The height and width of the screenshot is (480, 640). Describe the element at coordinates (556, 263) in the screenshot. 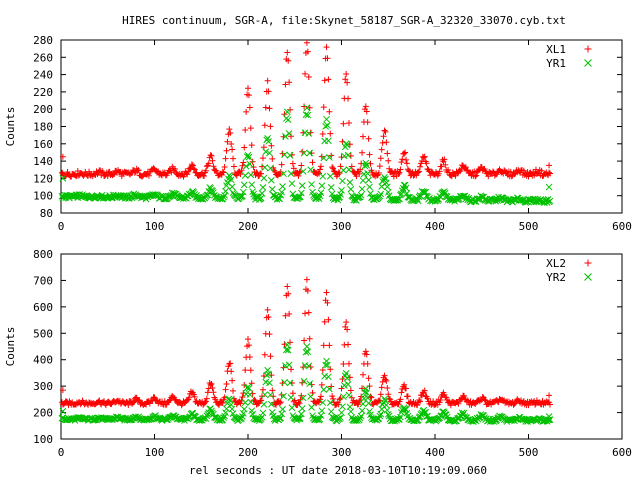

I see `legend-label: XL2` at that location.